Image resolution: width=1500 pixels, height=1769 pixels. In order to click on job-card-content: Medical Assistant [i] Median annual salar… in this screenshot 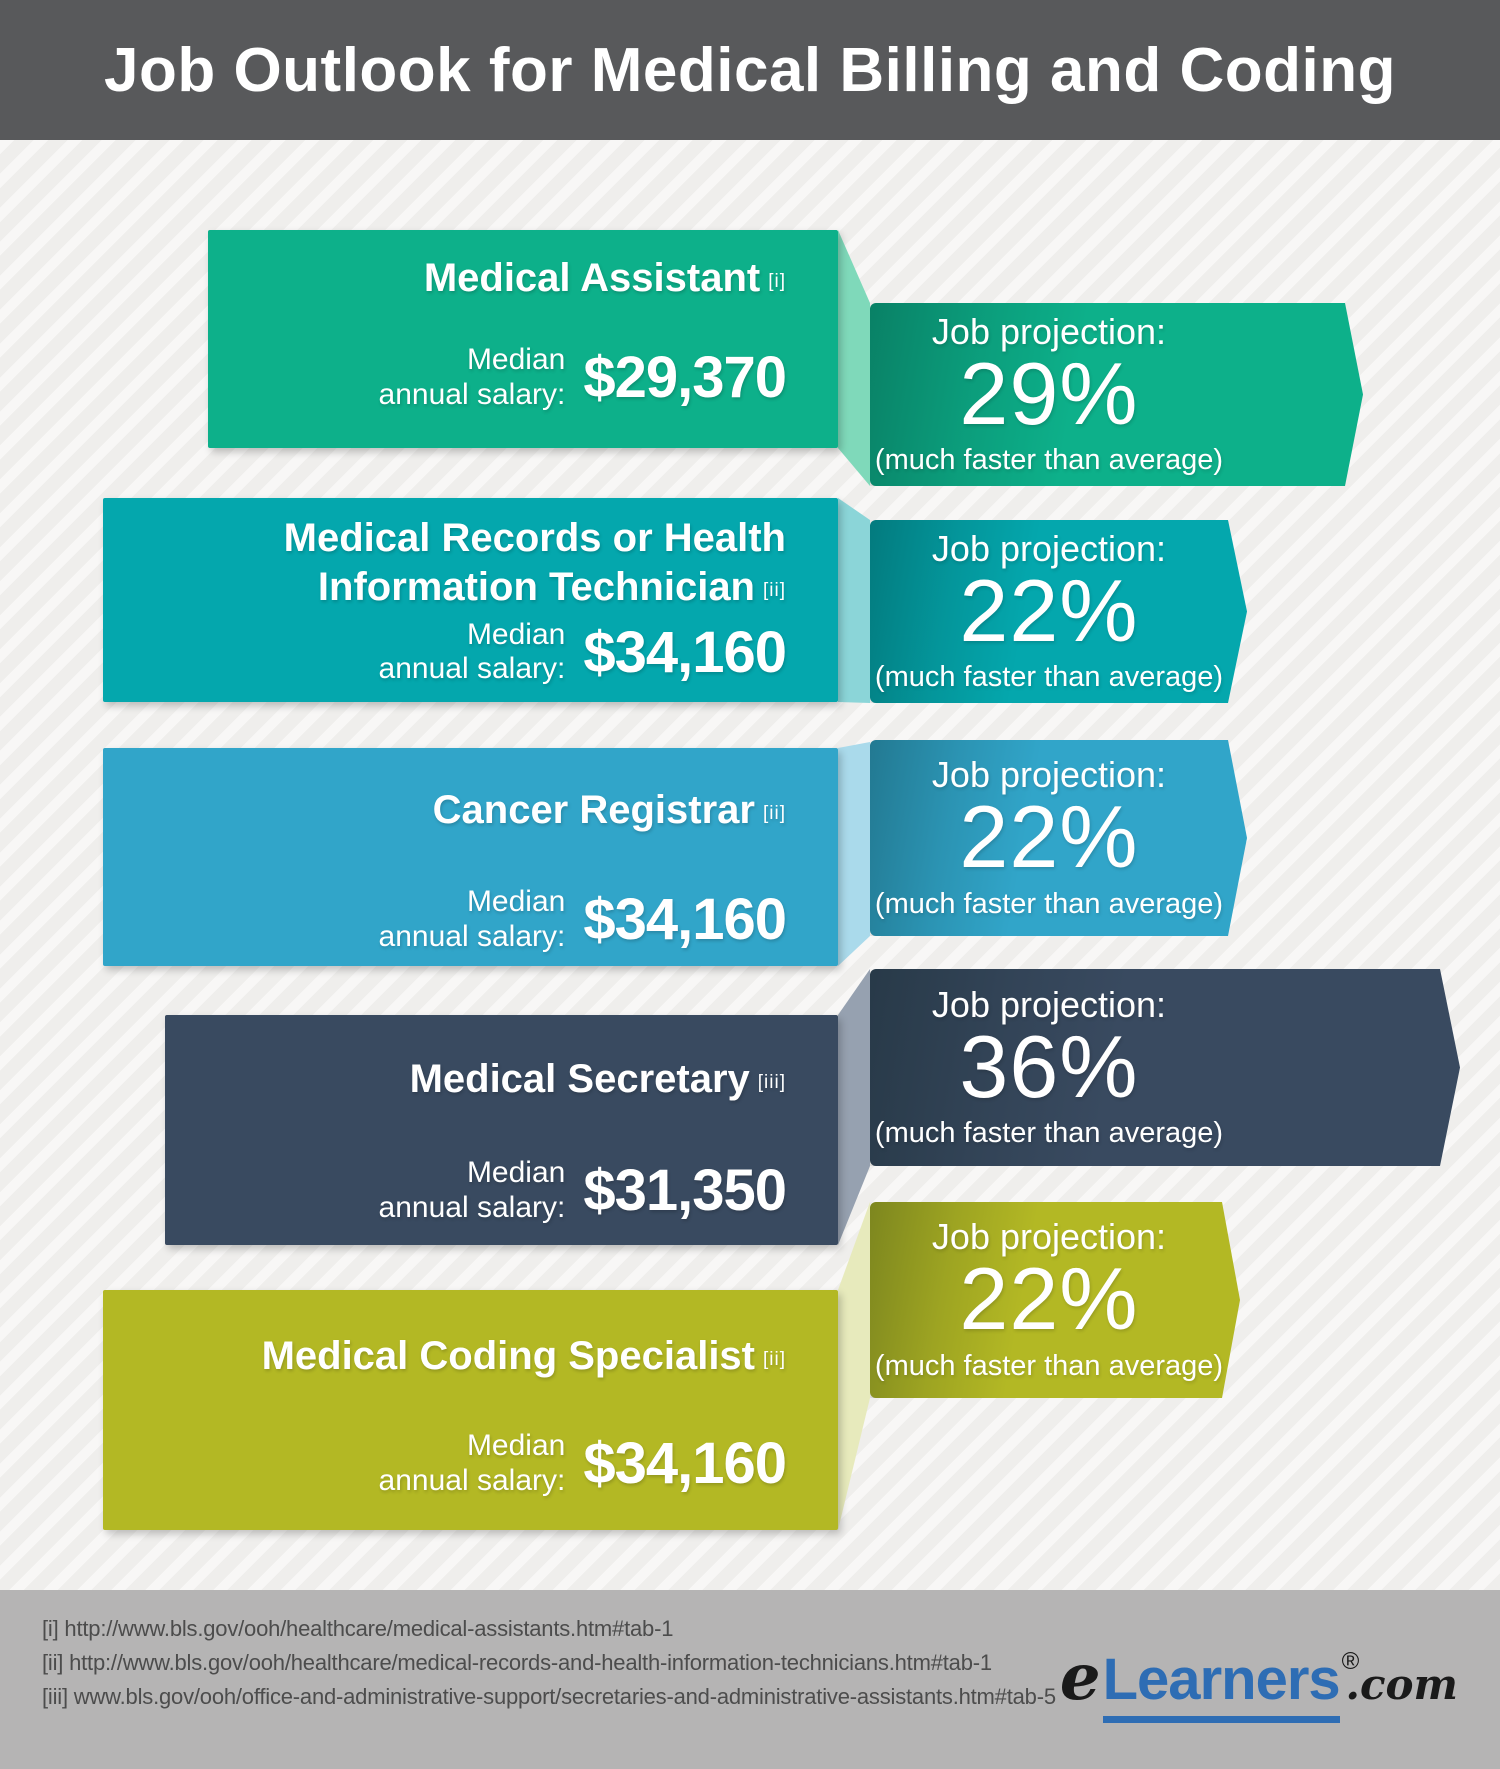, I will do `click(512, 339)`.